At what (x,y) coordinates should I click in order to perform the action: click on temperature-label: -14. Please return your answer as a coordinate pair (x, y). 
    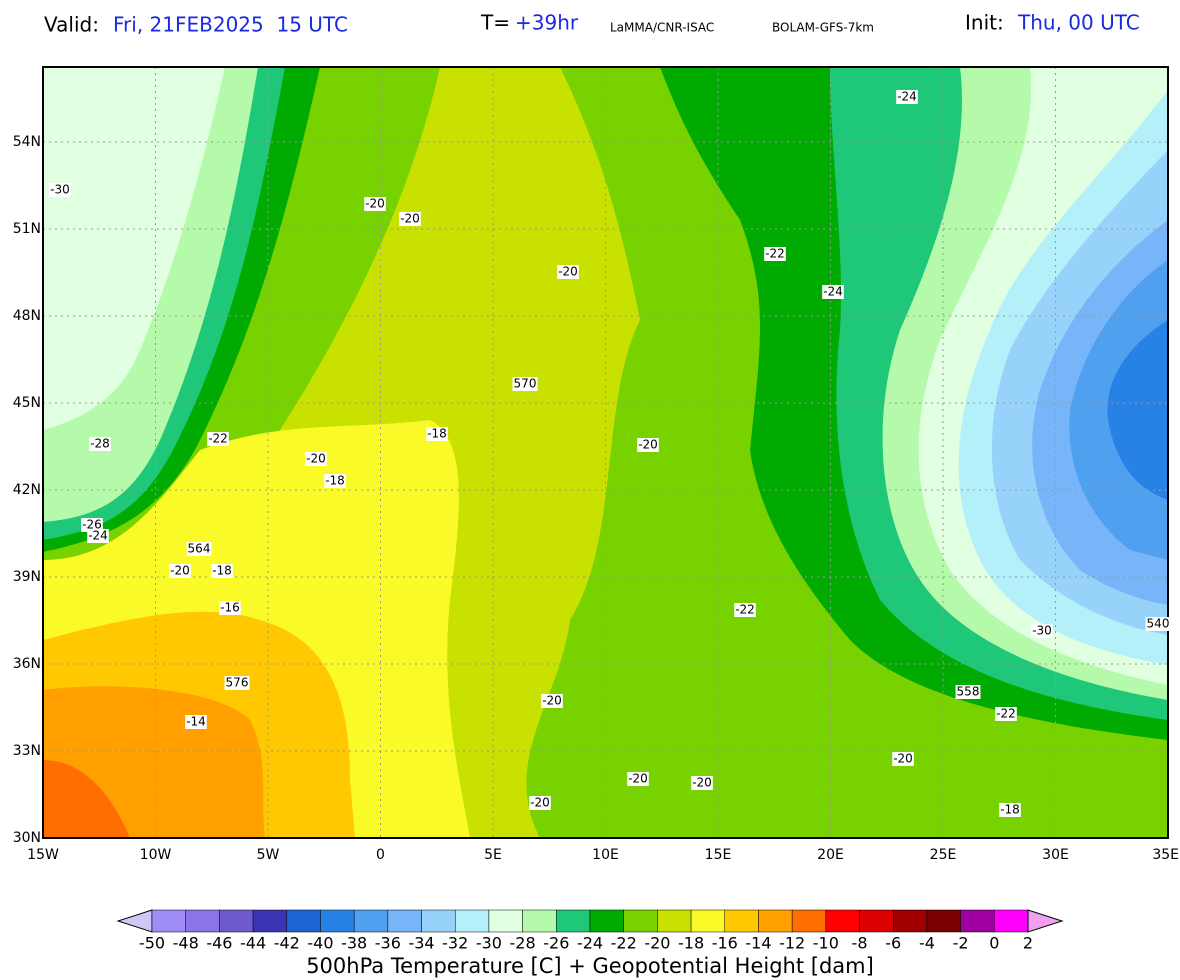
    Looking at the image, I should click on (196, 722).